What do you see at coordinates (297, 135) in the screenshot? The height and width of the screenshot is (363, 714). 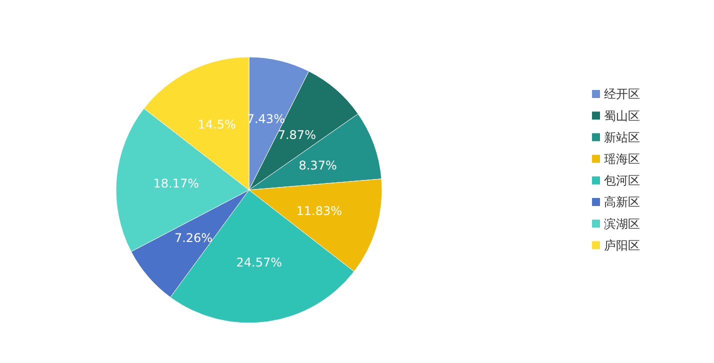 I see `data-label: 7.87%` at bounding box center [297, 135].